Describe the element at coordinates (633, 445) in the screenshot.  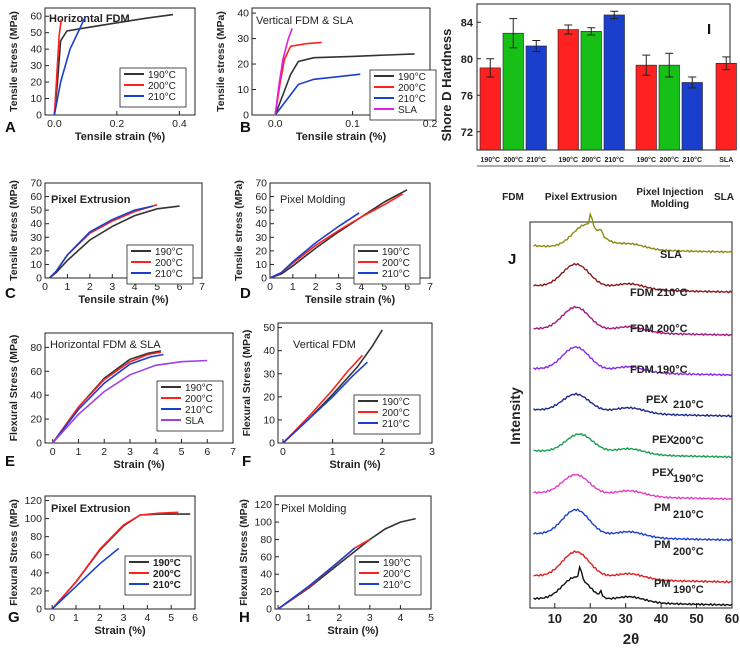
I see `xrd-curve-PEX 200°C` at that location.